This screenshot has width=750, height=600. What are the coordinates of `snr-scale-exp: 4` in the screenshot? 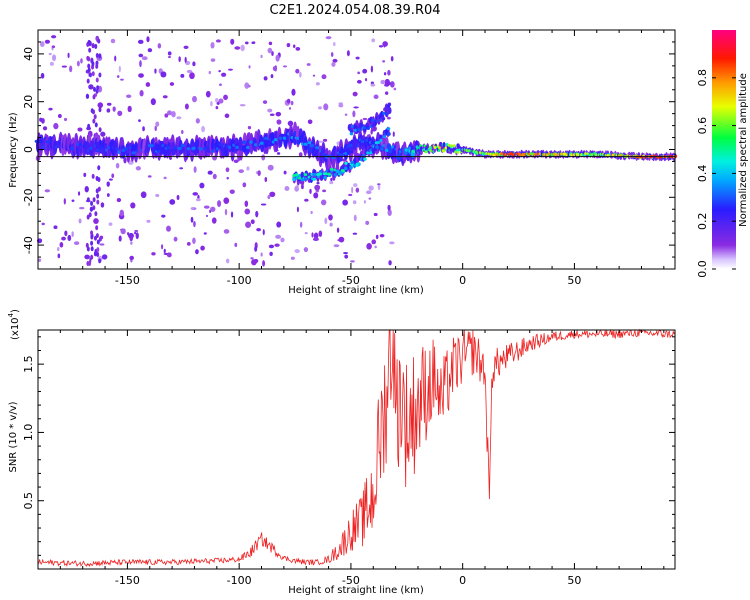 It's located at (11, 314).